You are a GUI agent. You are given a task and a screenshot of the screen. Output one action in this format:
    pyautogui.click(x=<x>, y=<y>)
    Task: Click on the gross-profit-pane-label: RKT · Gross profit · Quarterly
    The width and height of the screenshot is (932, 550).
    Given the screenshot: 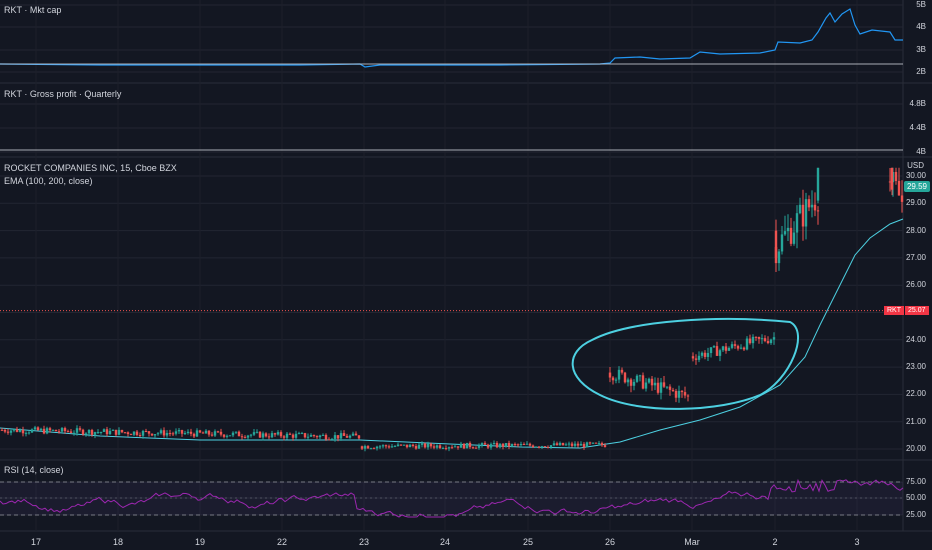 What is the action you would take?
    pyautogui.click(x=63, y=94)
    